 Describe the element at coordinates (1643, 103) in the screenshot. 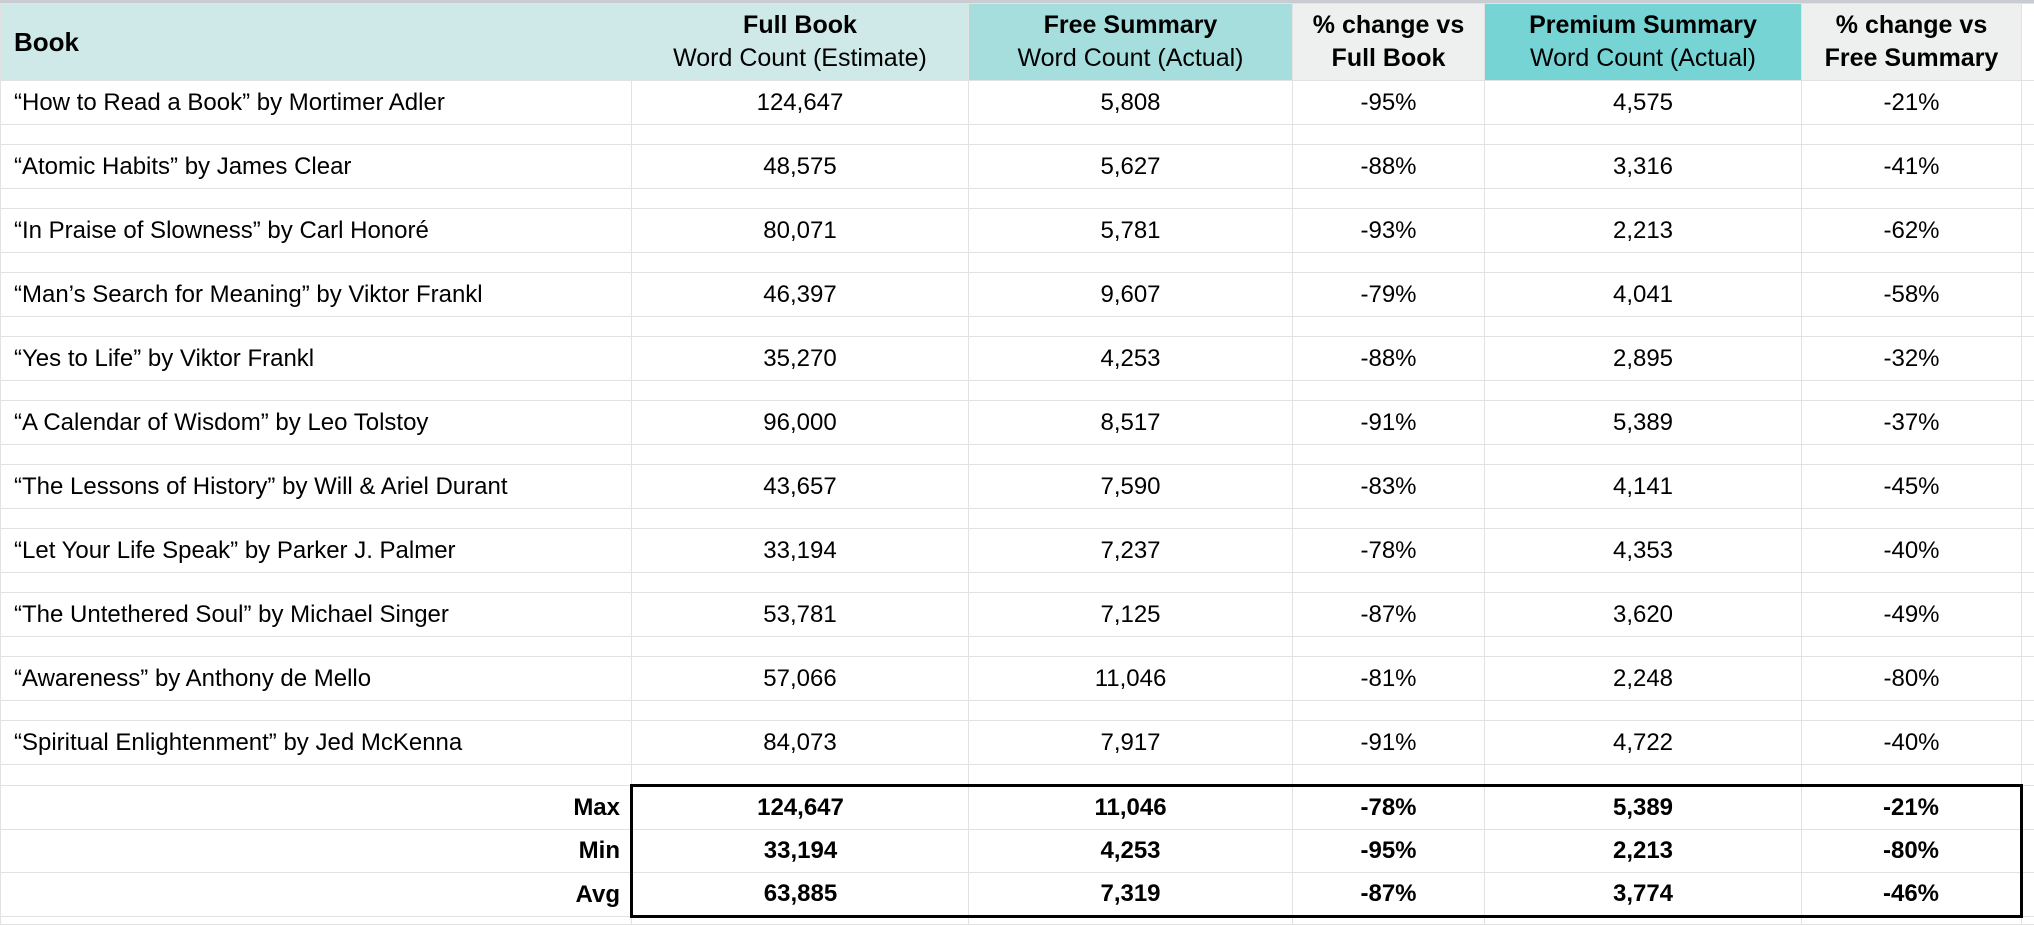

I see `cell-premium-summary-word-count: 4,575` at that location.